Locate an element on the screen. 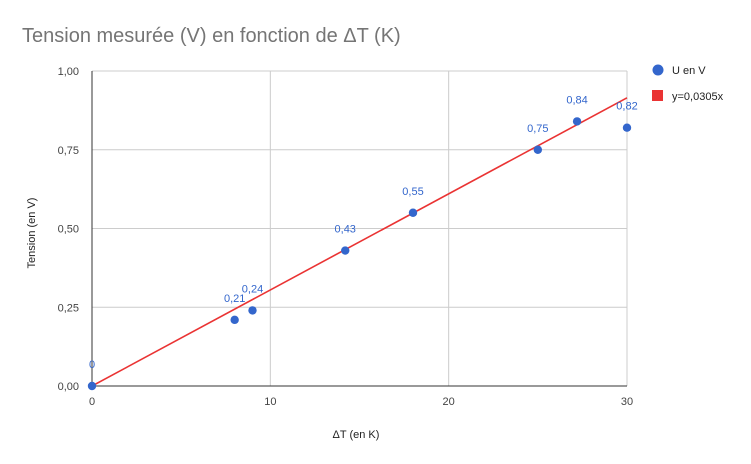 The width and height of the screenshot is (751, 464). x-tick-label: 30 is located at coordinates (627, 402).